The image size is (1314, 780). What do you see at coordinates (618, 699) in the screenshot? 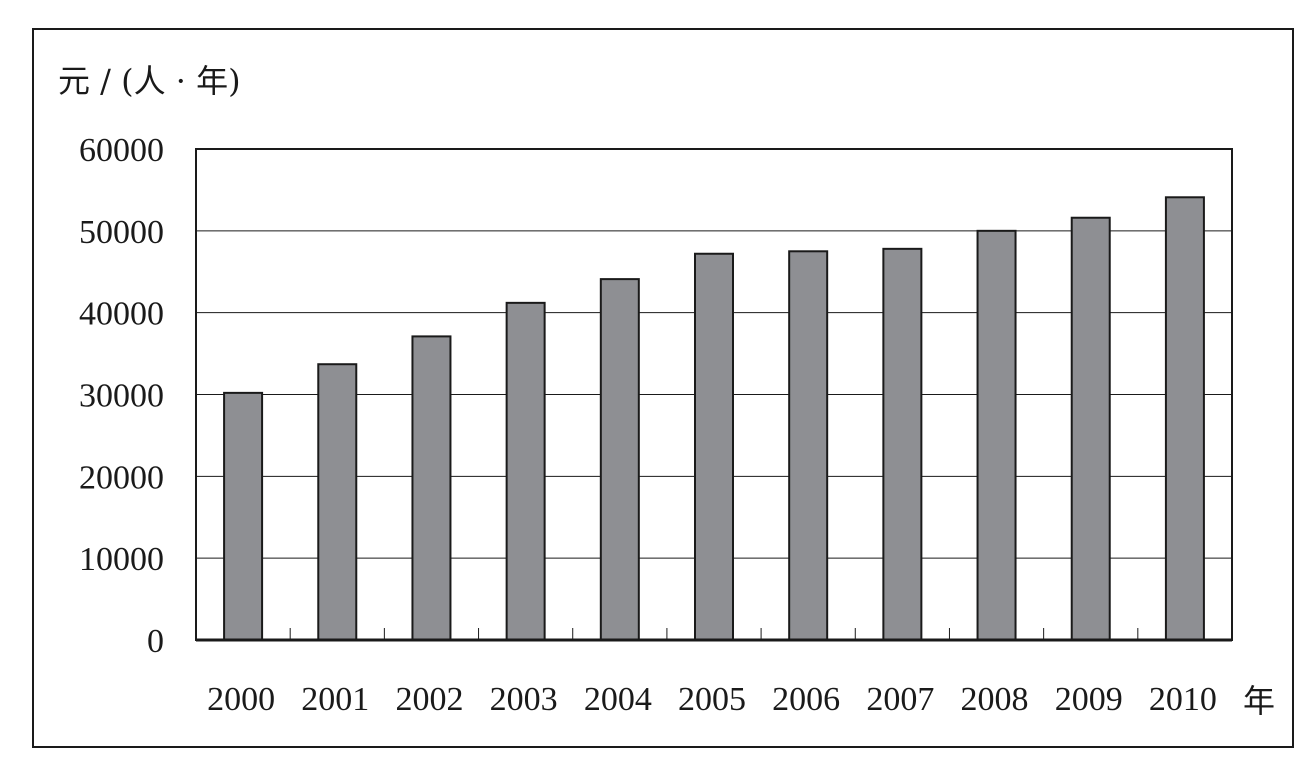
I see `x-tick-label: 2004` at bounding box center [618, 699].